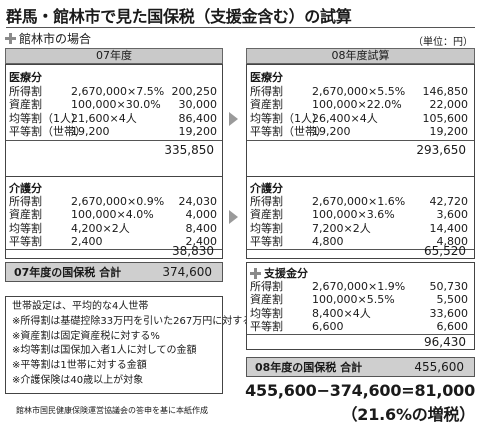 This screenshot has height=425, width=481. I want to click on table-row: 所得割 2,670,000×7.5% 200,250, so click(113, 91).